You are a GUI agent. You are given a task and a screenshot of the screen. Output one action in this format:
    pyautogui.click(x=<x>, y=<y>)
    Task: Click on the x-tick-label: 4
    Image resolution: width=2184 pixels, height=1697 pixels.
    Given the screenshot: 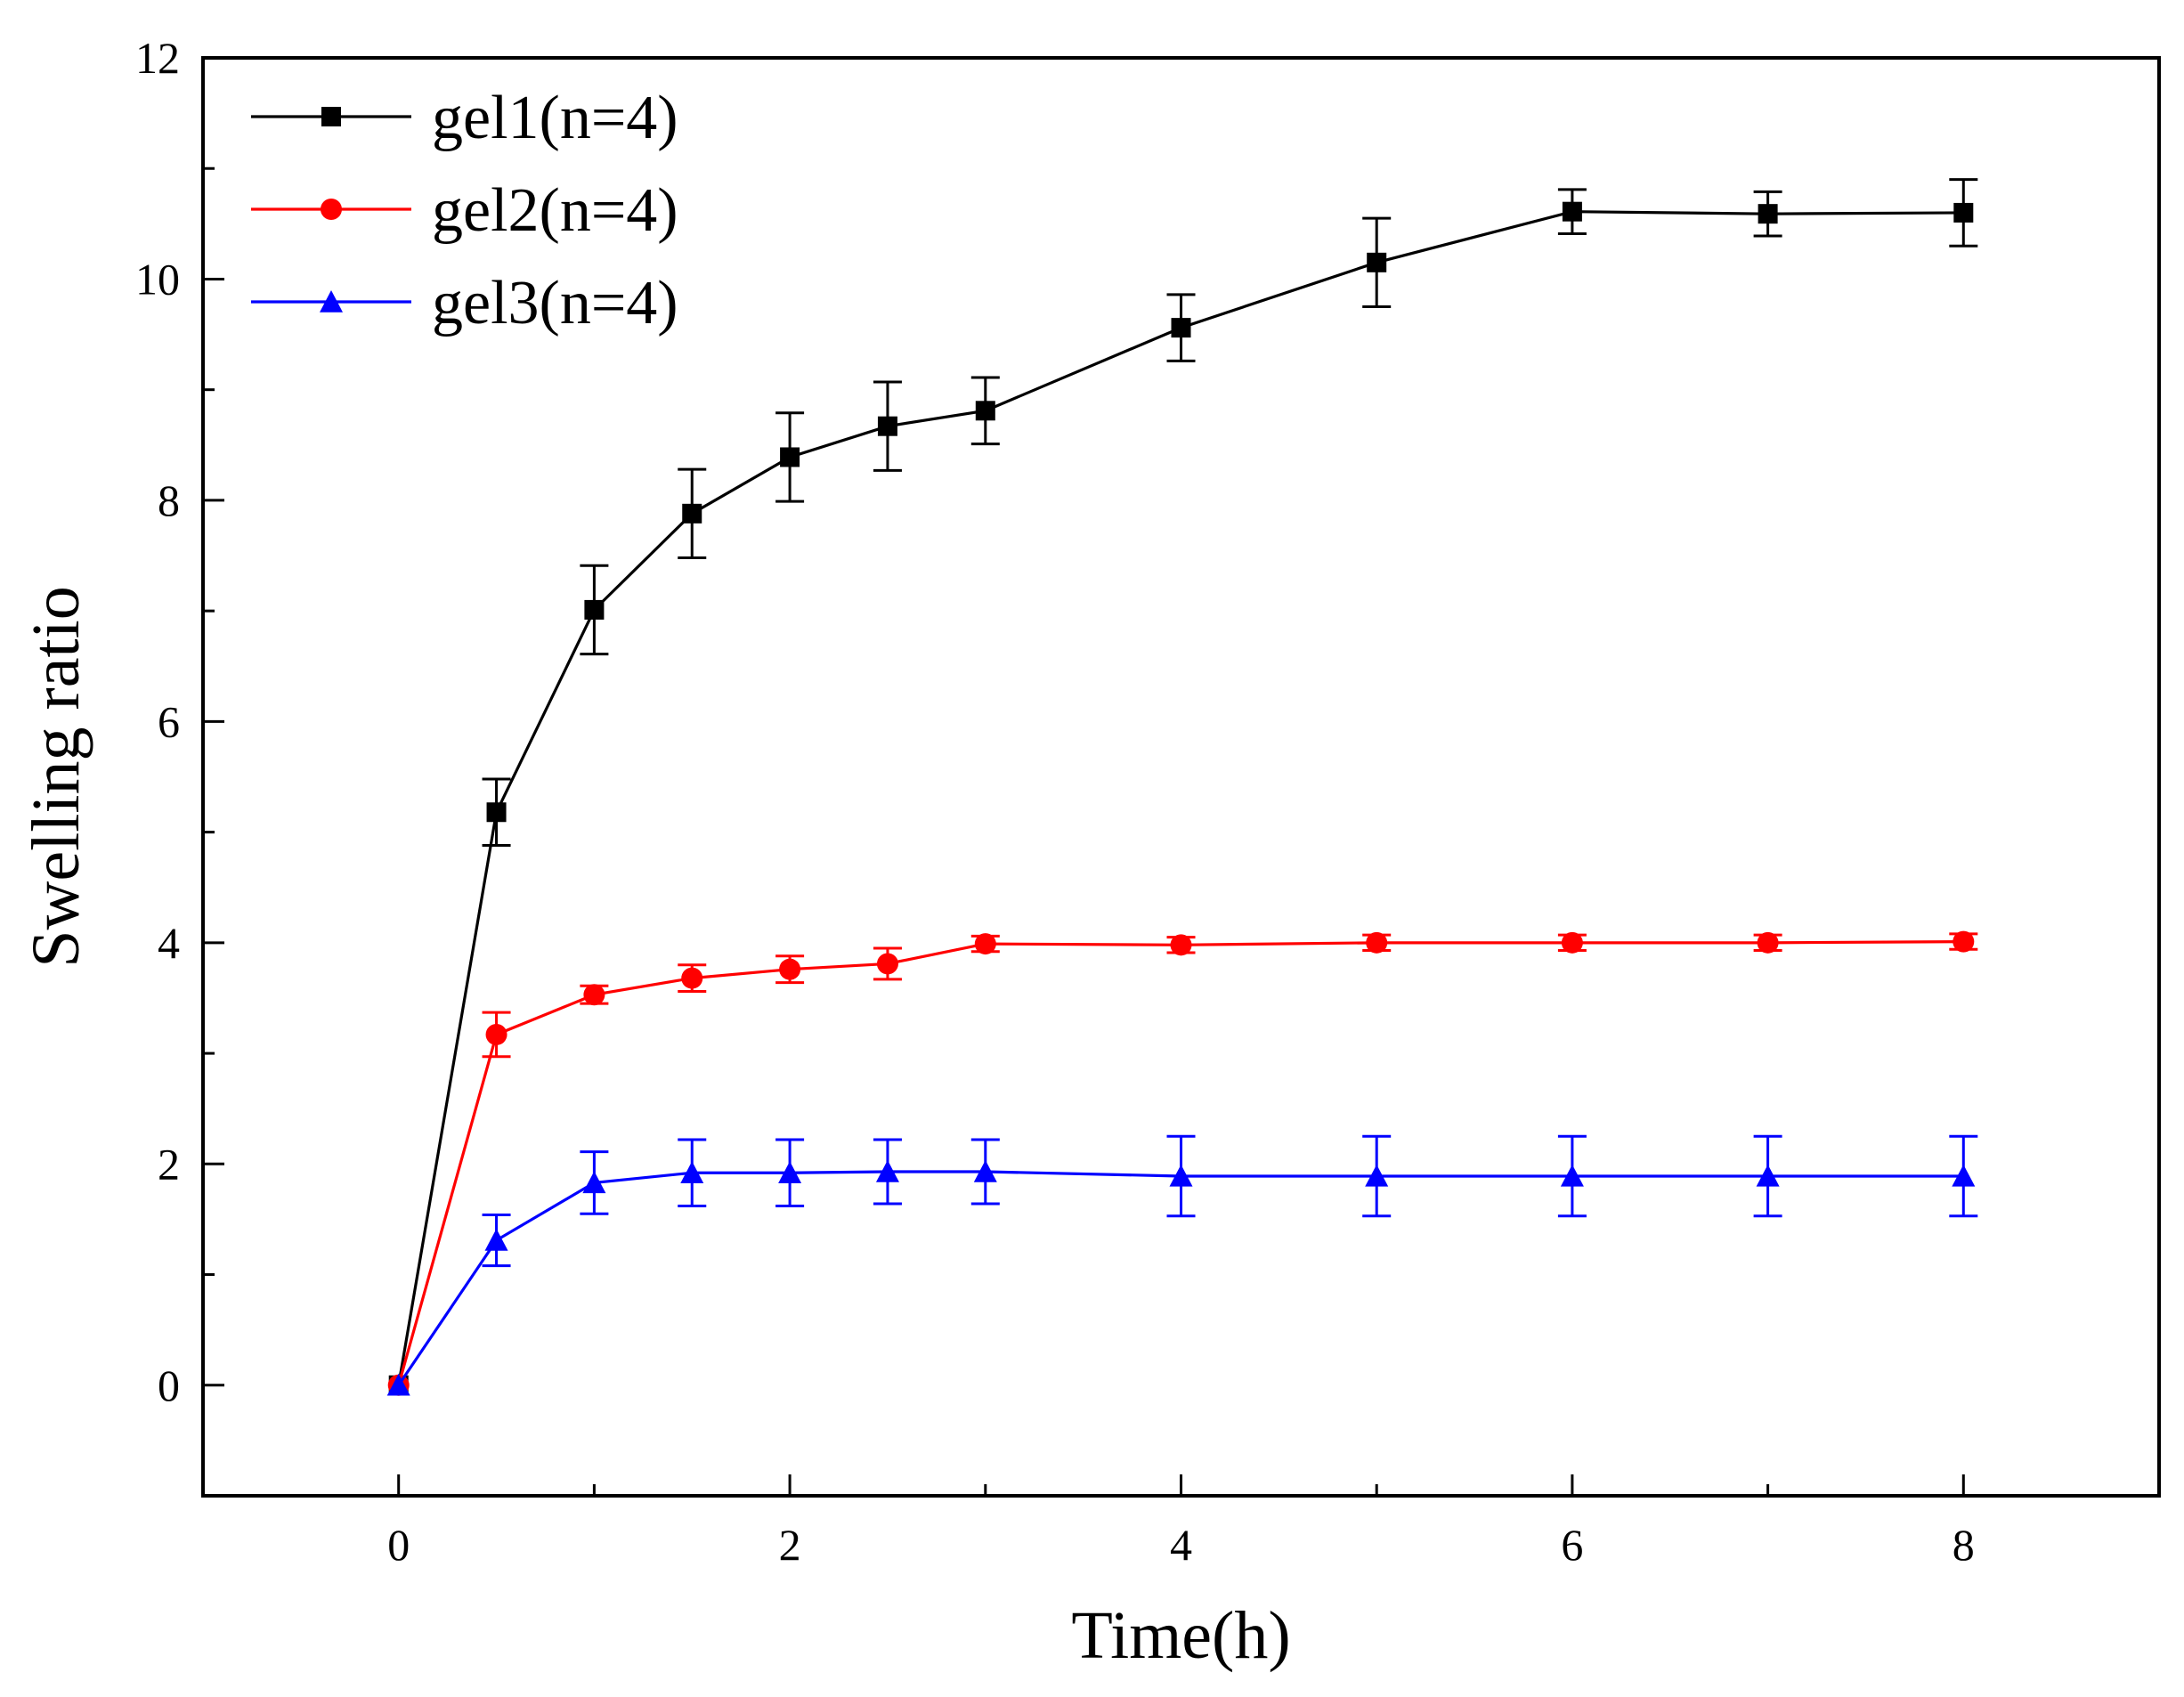 What is the action you would take?
    pyautogui.click(x=1181, y=1545)
    